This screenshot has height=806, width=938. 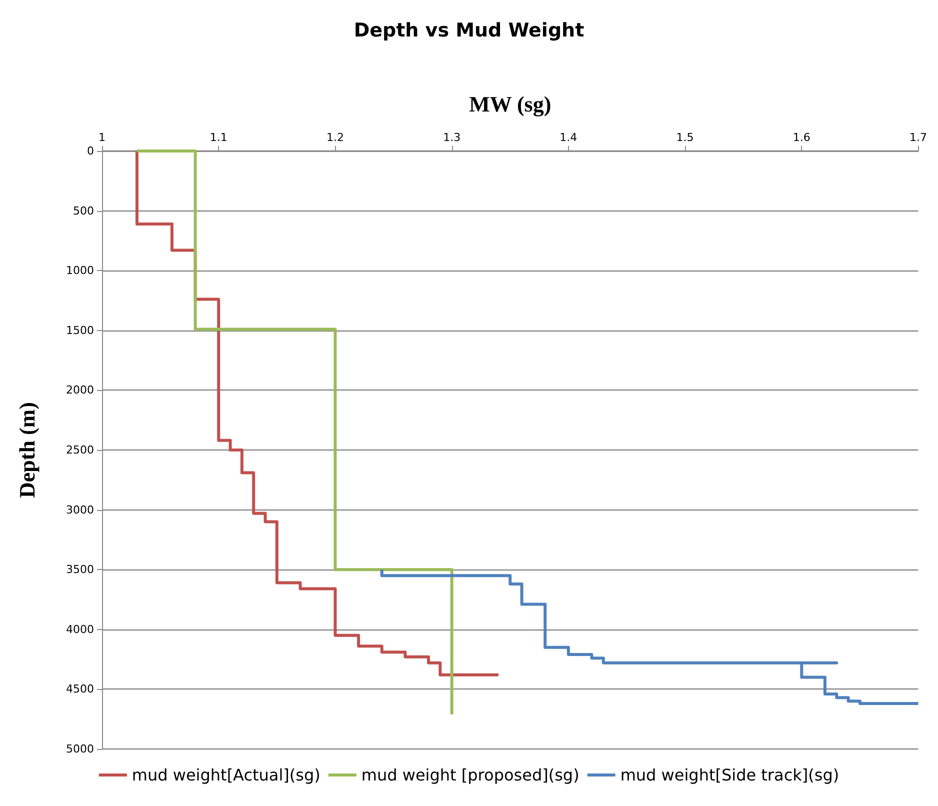 I want to click on x-tick-label: 1.3, so click(x=452, y=137).